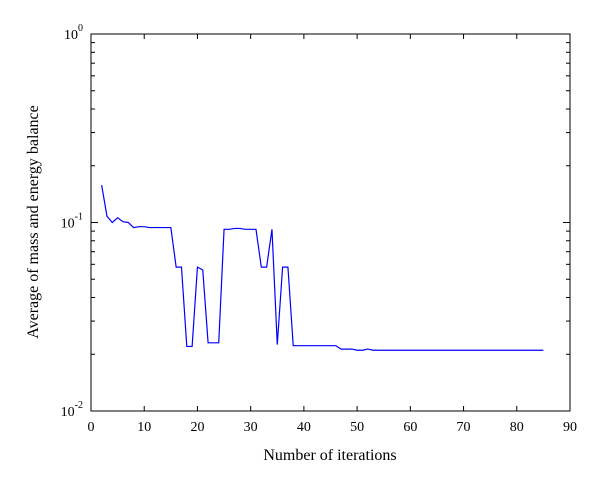 This screenshot has width=600, height=488. What do you see at coordinates (464, 427) in the screenshot?
I see `x-tick-label: 70` at bounding box center [464, 427].